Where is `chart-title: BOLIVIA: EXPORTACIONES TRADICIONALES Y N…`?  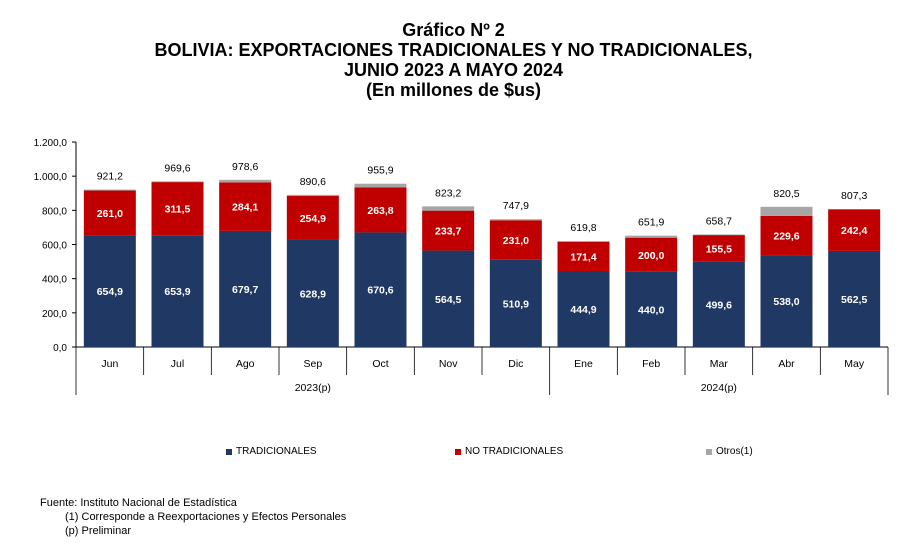
chart-title: BOLIVIA: EXPORTACIONES TRADICIONALES Y N… is located at coordinates (453, 50).